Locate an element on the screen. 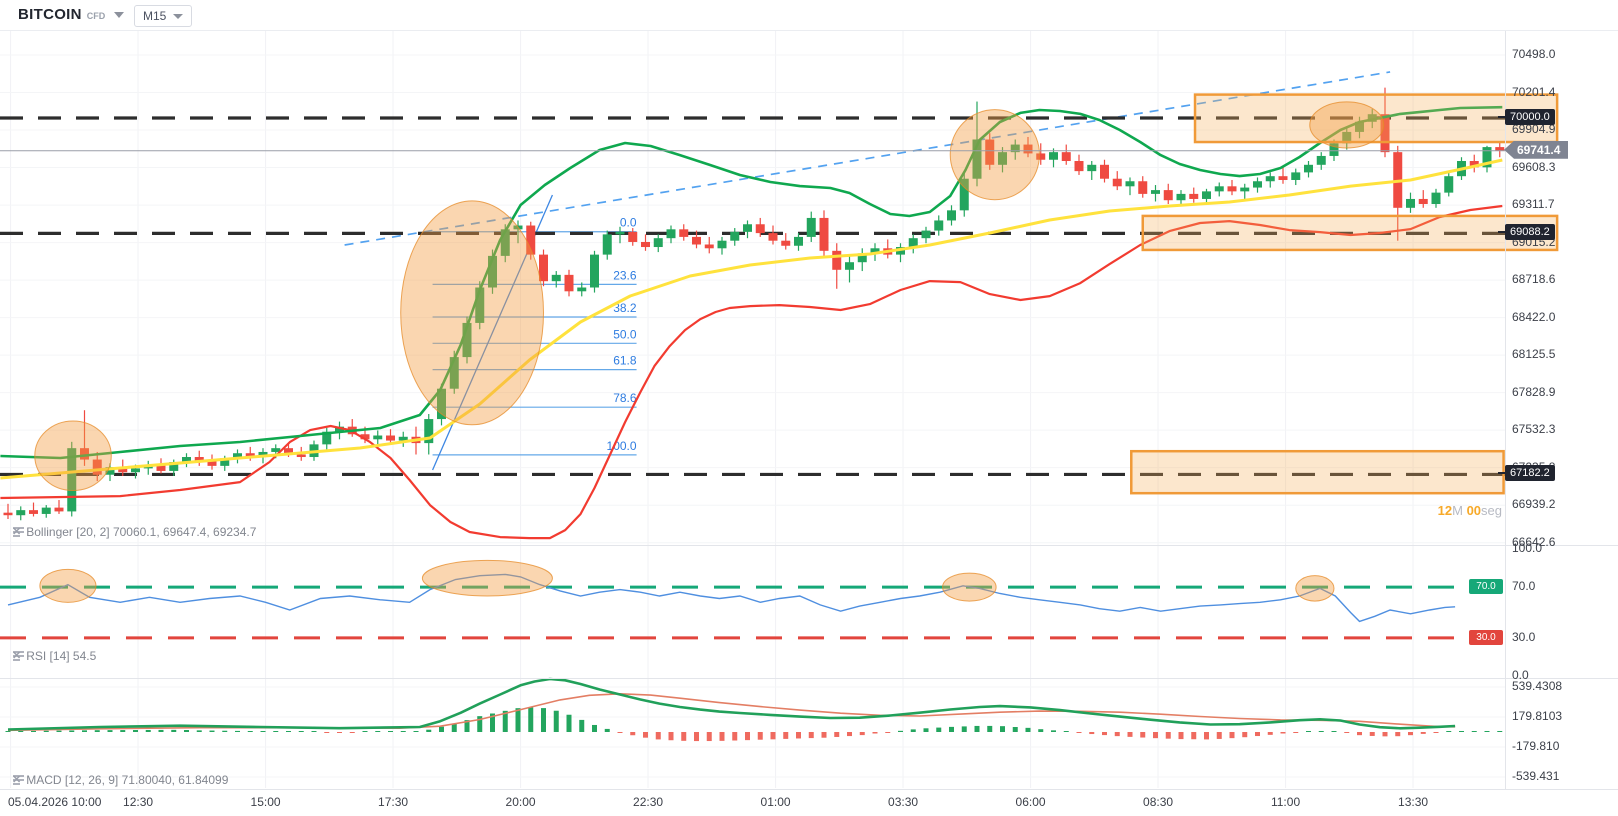  price-alert-tag: 69088.2 is located at coordinates (1526, 232).